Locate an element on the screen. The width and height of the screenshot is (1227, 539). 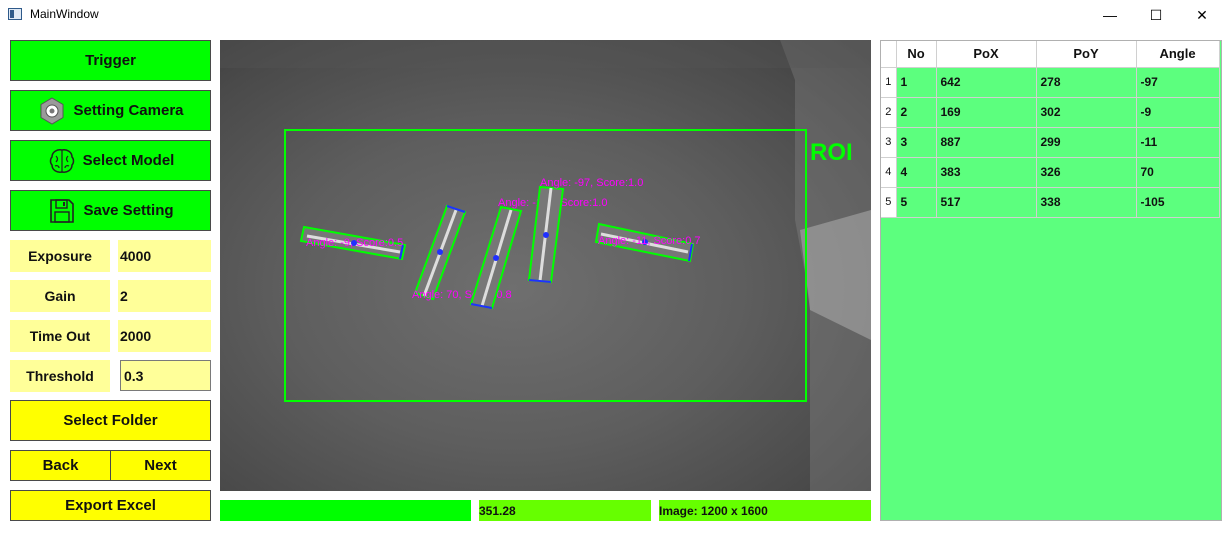
cell-pox: 887 is located at coordinates (986, 142).